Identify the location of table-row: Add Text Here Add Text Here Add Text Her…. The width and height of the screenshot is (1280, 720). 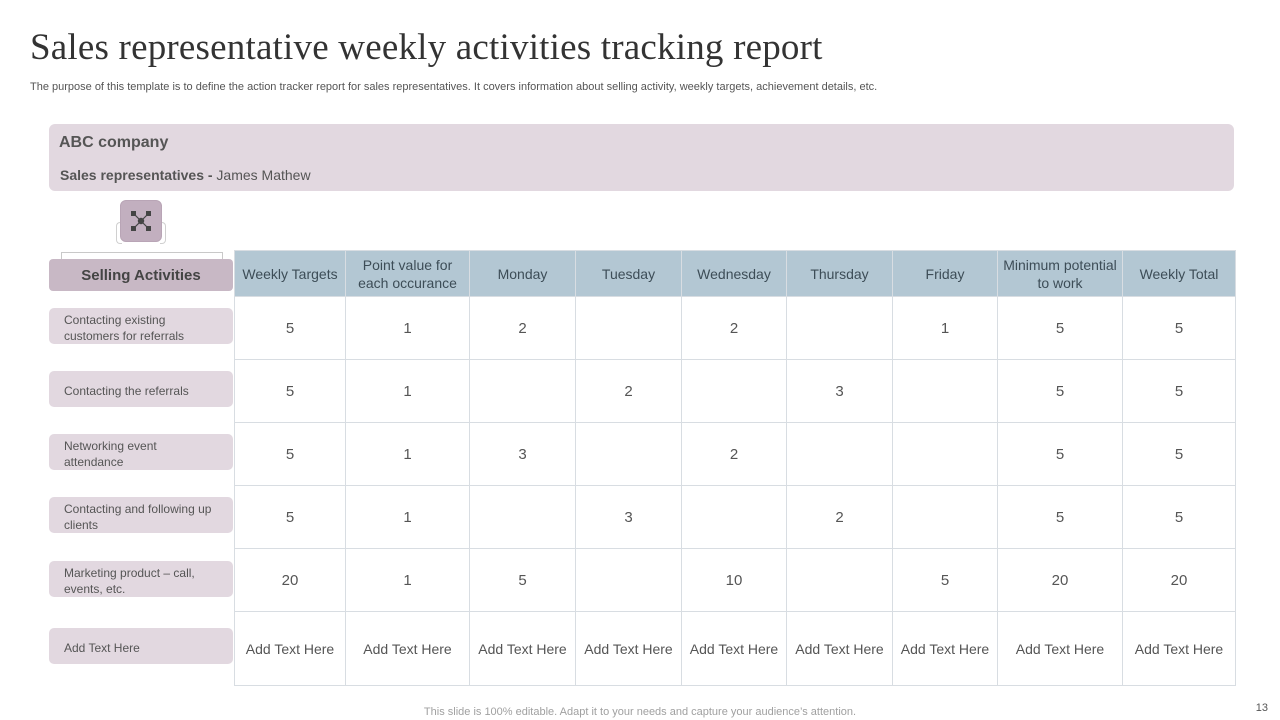
(735, 648).